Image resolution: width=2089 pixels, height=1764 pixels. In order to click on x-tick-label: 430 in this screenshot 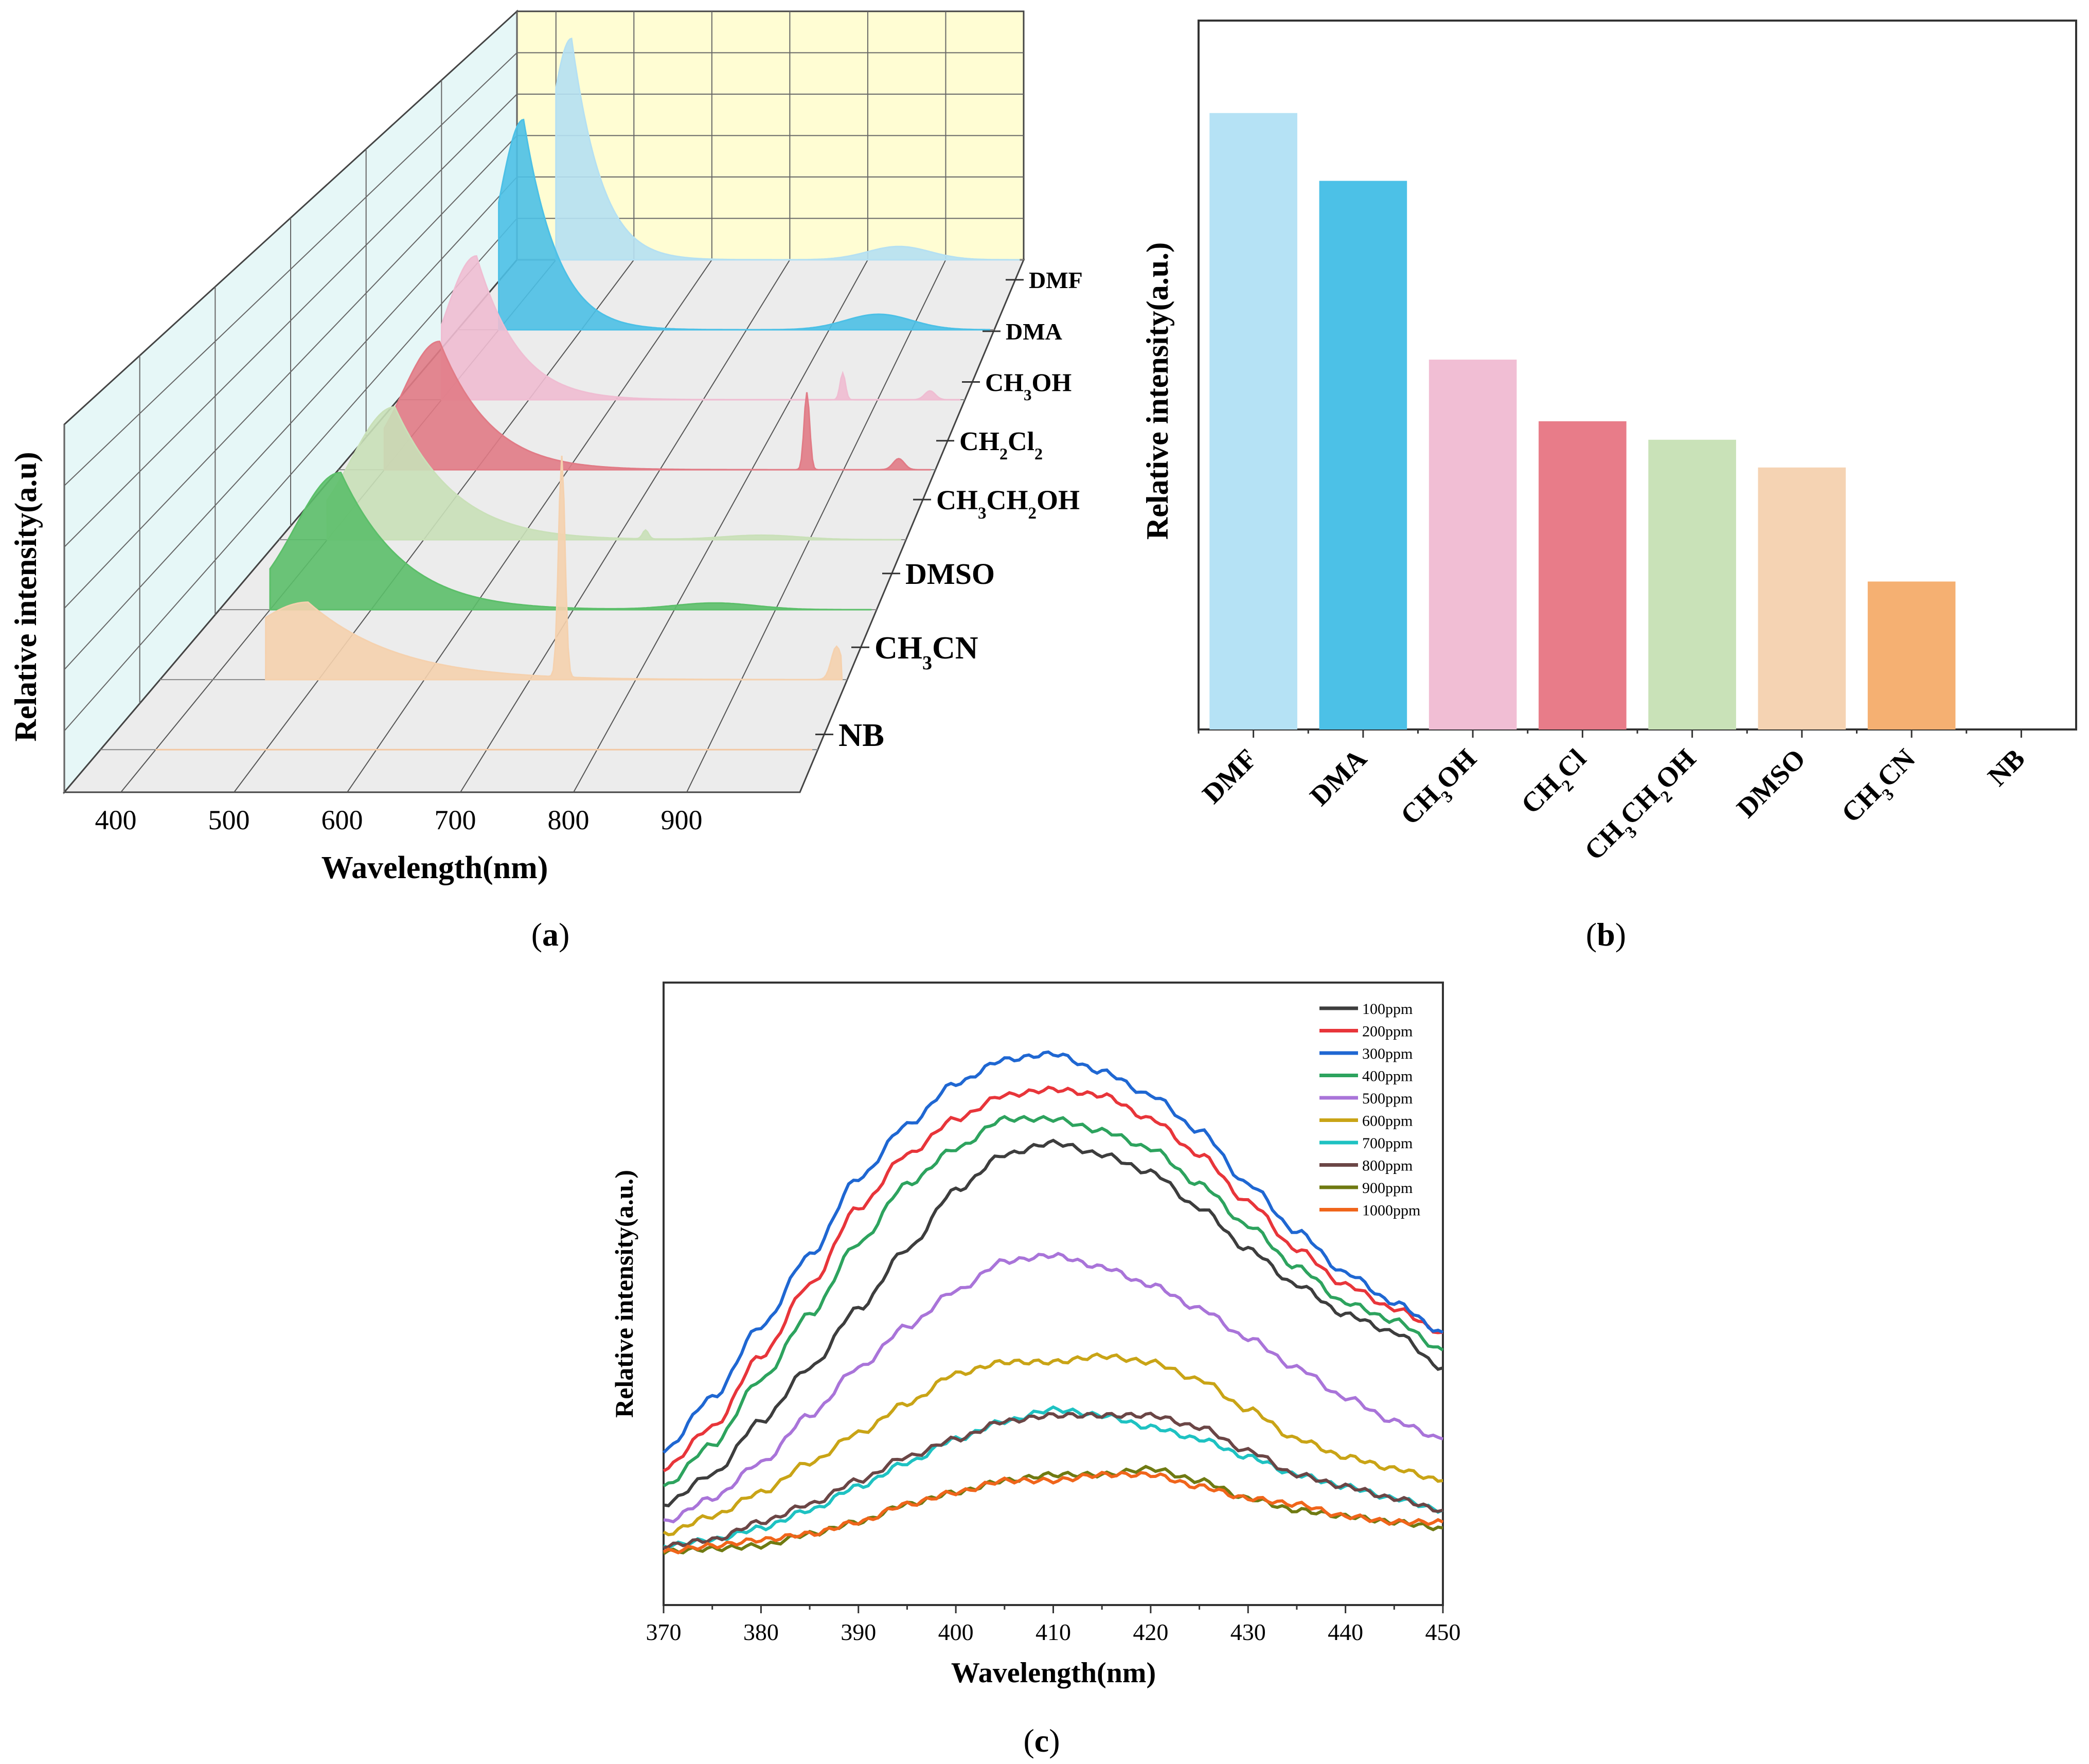, I will do `click(1248, 1632)`.